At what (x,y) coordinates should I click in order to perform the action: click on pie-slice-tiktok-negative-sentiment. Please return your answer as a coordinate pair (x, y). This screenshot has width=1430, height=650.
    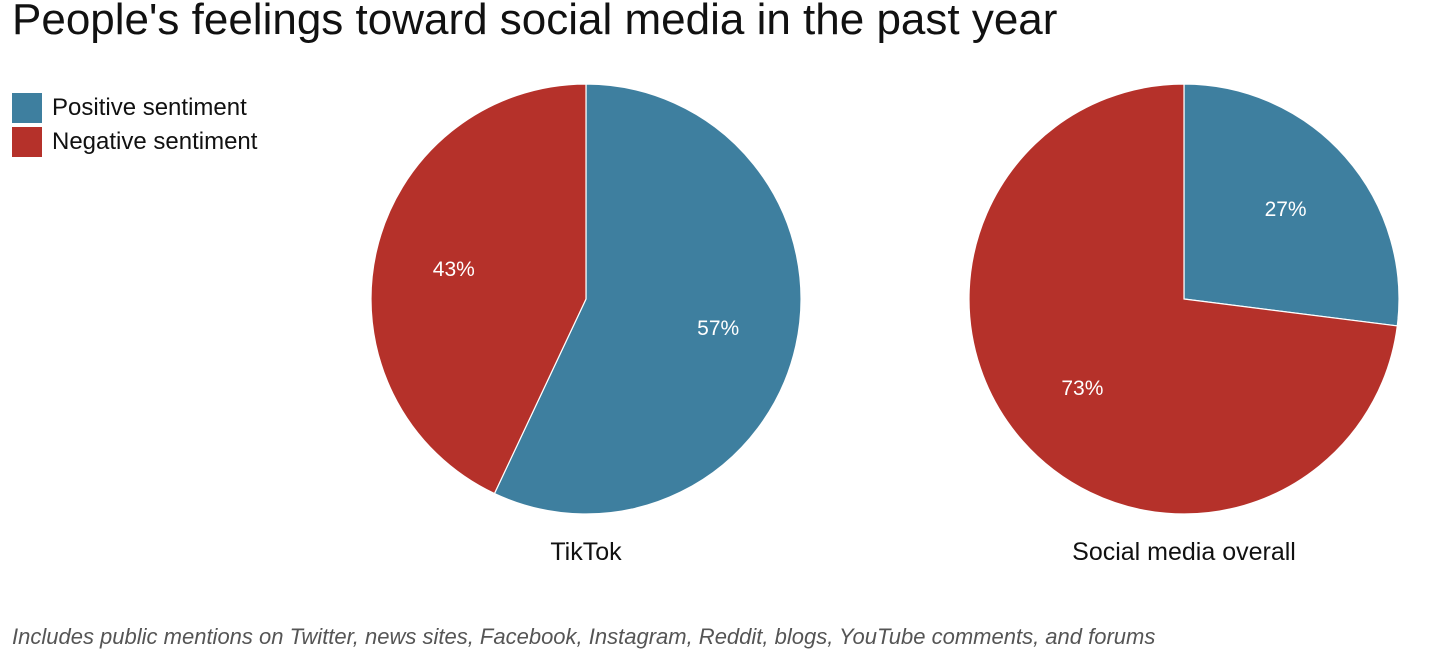
    Looking at the image, I should click on (478, 289).